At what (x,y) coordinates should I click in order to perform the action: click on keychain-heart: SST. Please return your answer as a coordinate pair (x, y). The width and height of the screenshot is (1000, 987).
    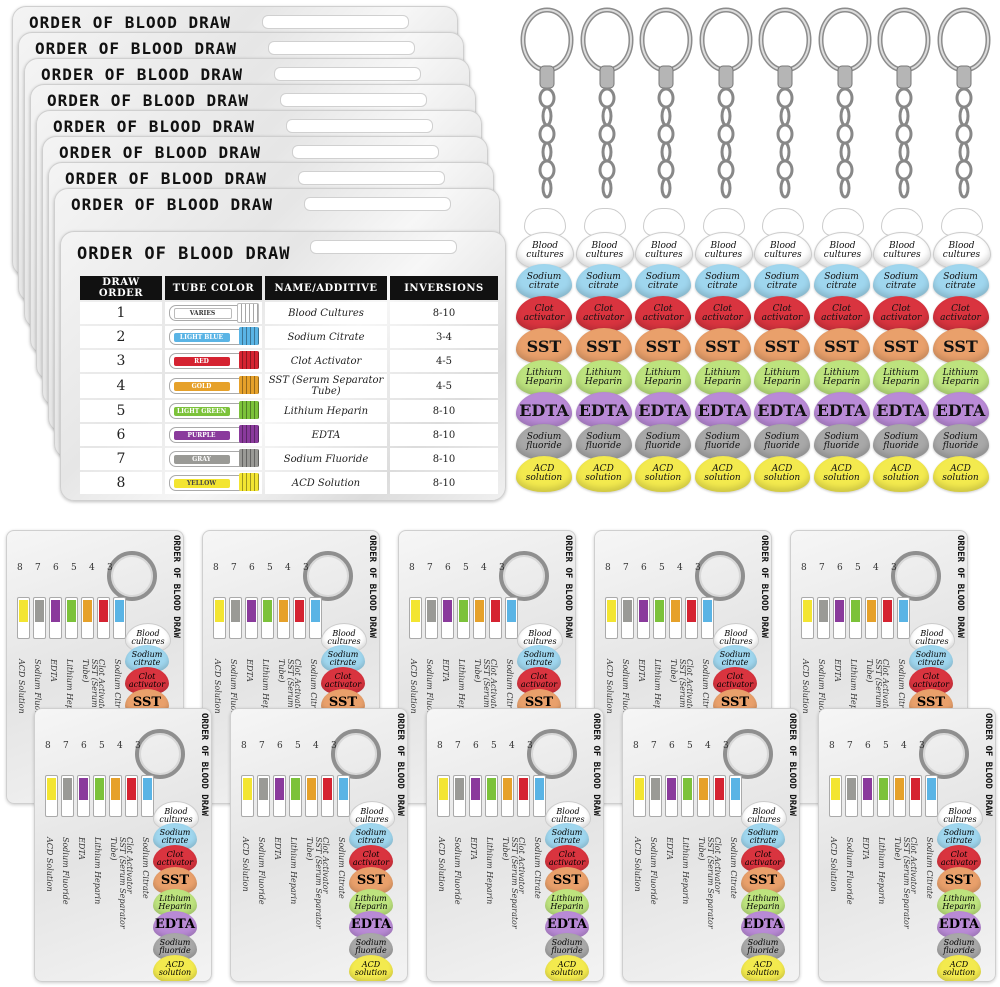
    Looking at the image, I should click on (663, 346).